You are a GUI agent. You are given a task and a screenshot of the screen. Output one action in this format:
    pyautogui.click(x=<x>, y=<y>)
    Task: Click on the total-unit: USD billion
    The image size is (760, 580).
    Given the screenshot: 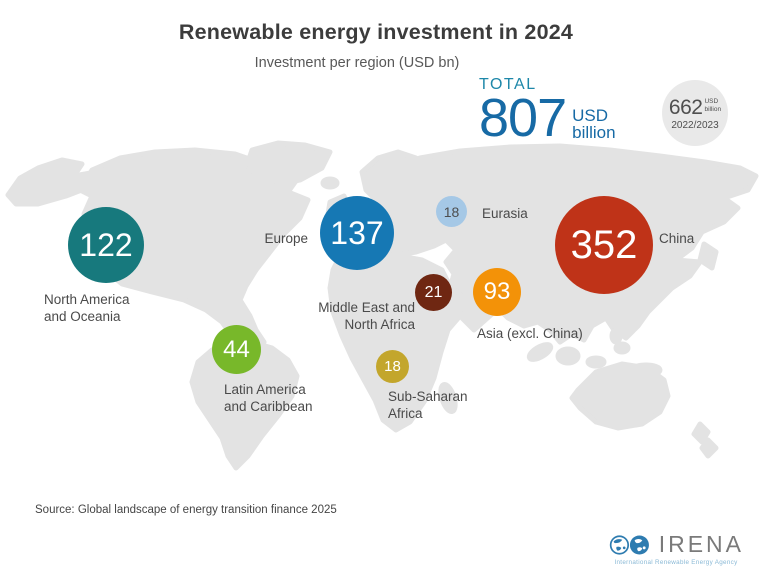 What is the action you would take?
    pyautogui.click(x=594, y=123)
    